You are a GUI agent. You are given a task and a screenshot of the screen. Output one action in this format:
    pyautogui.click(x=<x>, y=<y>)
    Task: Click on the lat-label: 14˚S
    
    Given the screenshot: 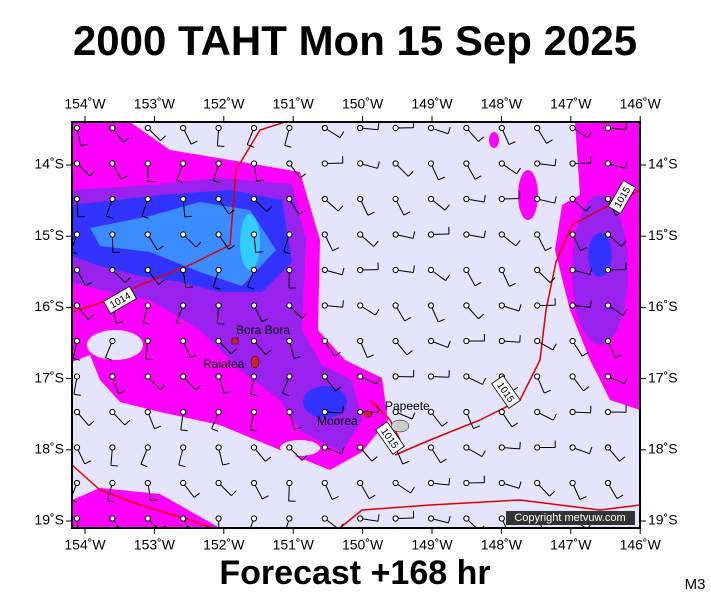 What is the action you would take?
    pyautogui.click(x=663, y=164)
    